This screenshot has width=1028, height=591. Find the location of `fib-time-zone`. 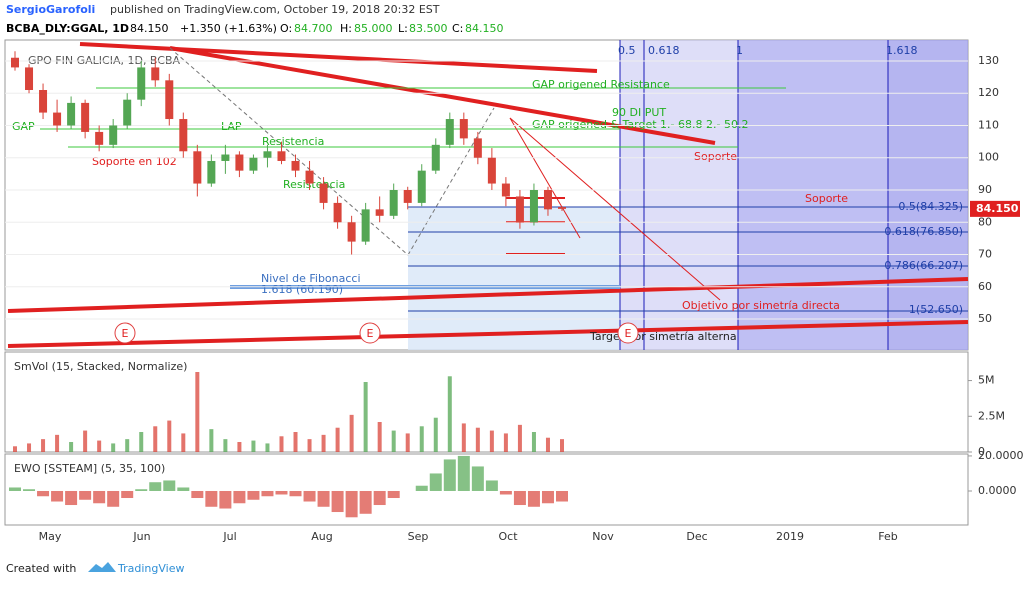

fib-time-zone is located at coordinates (813, 195).